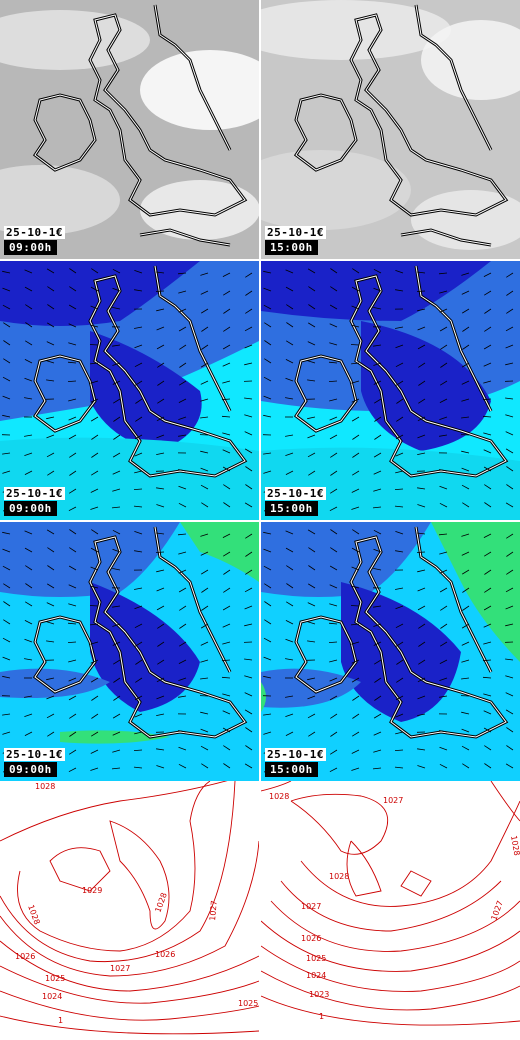 This screenshot has width=520, height=1040. What do you see at coordinates (55, 978) in the screenshot?
I see `isobar-label: 1025` at bounding box center [55, 978].